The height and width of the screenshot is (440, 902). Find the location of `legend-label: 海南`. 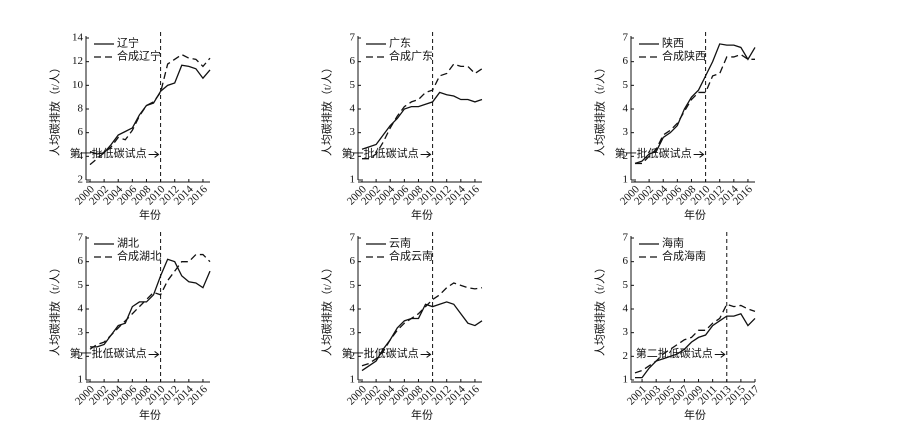

legend-label: 海南 is located at coordinates (673, 243).